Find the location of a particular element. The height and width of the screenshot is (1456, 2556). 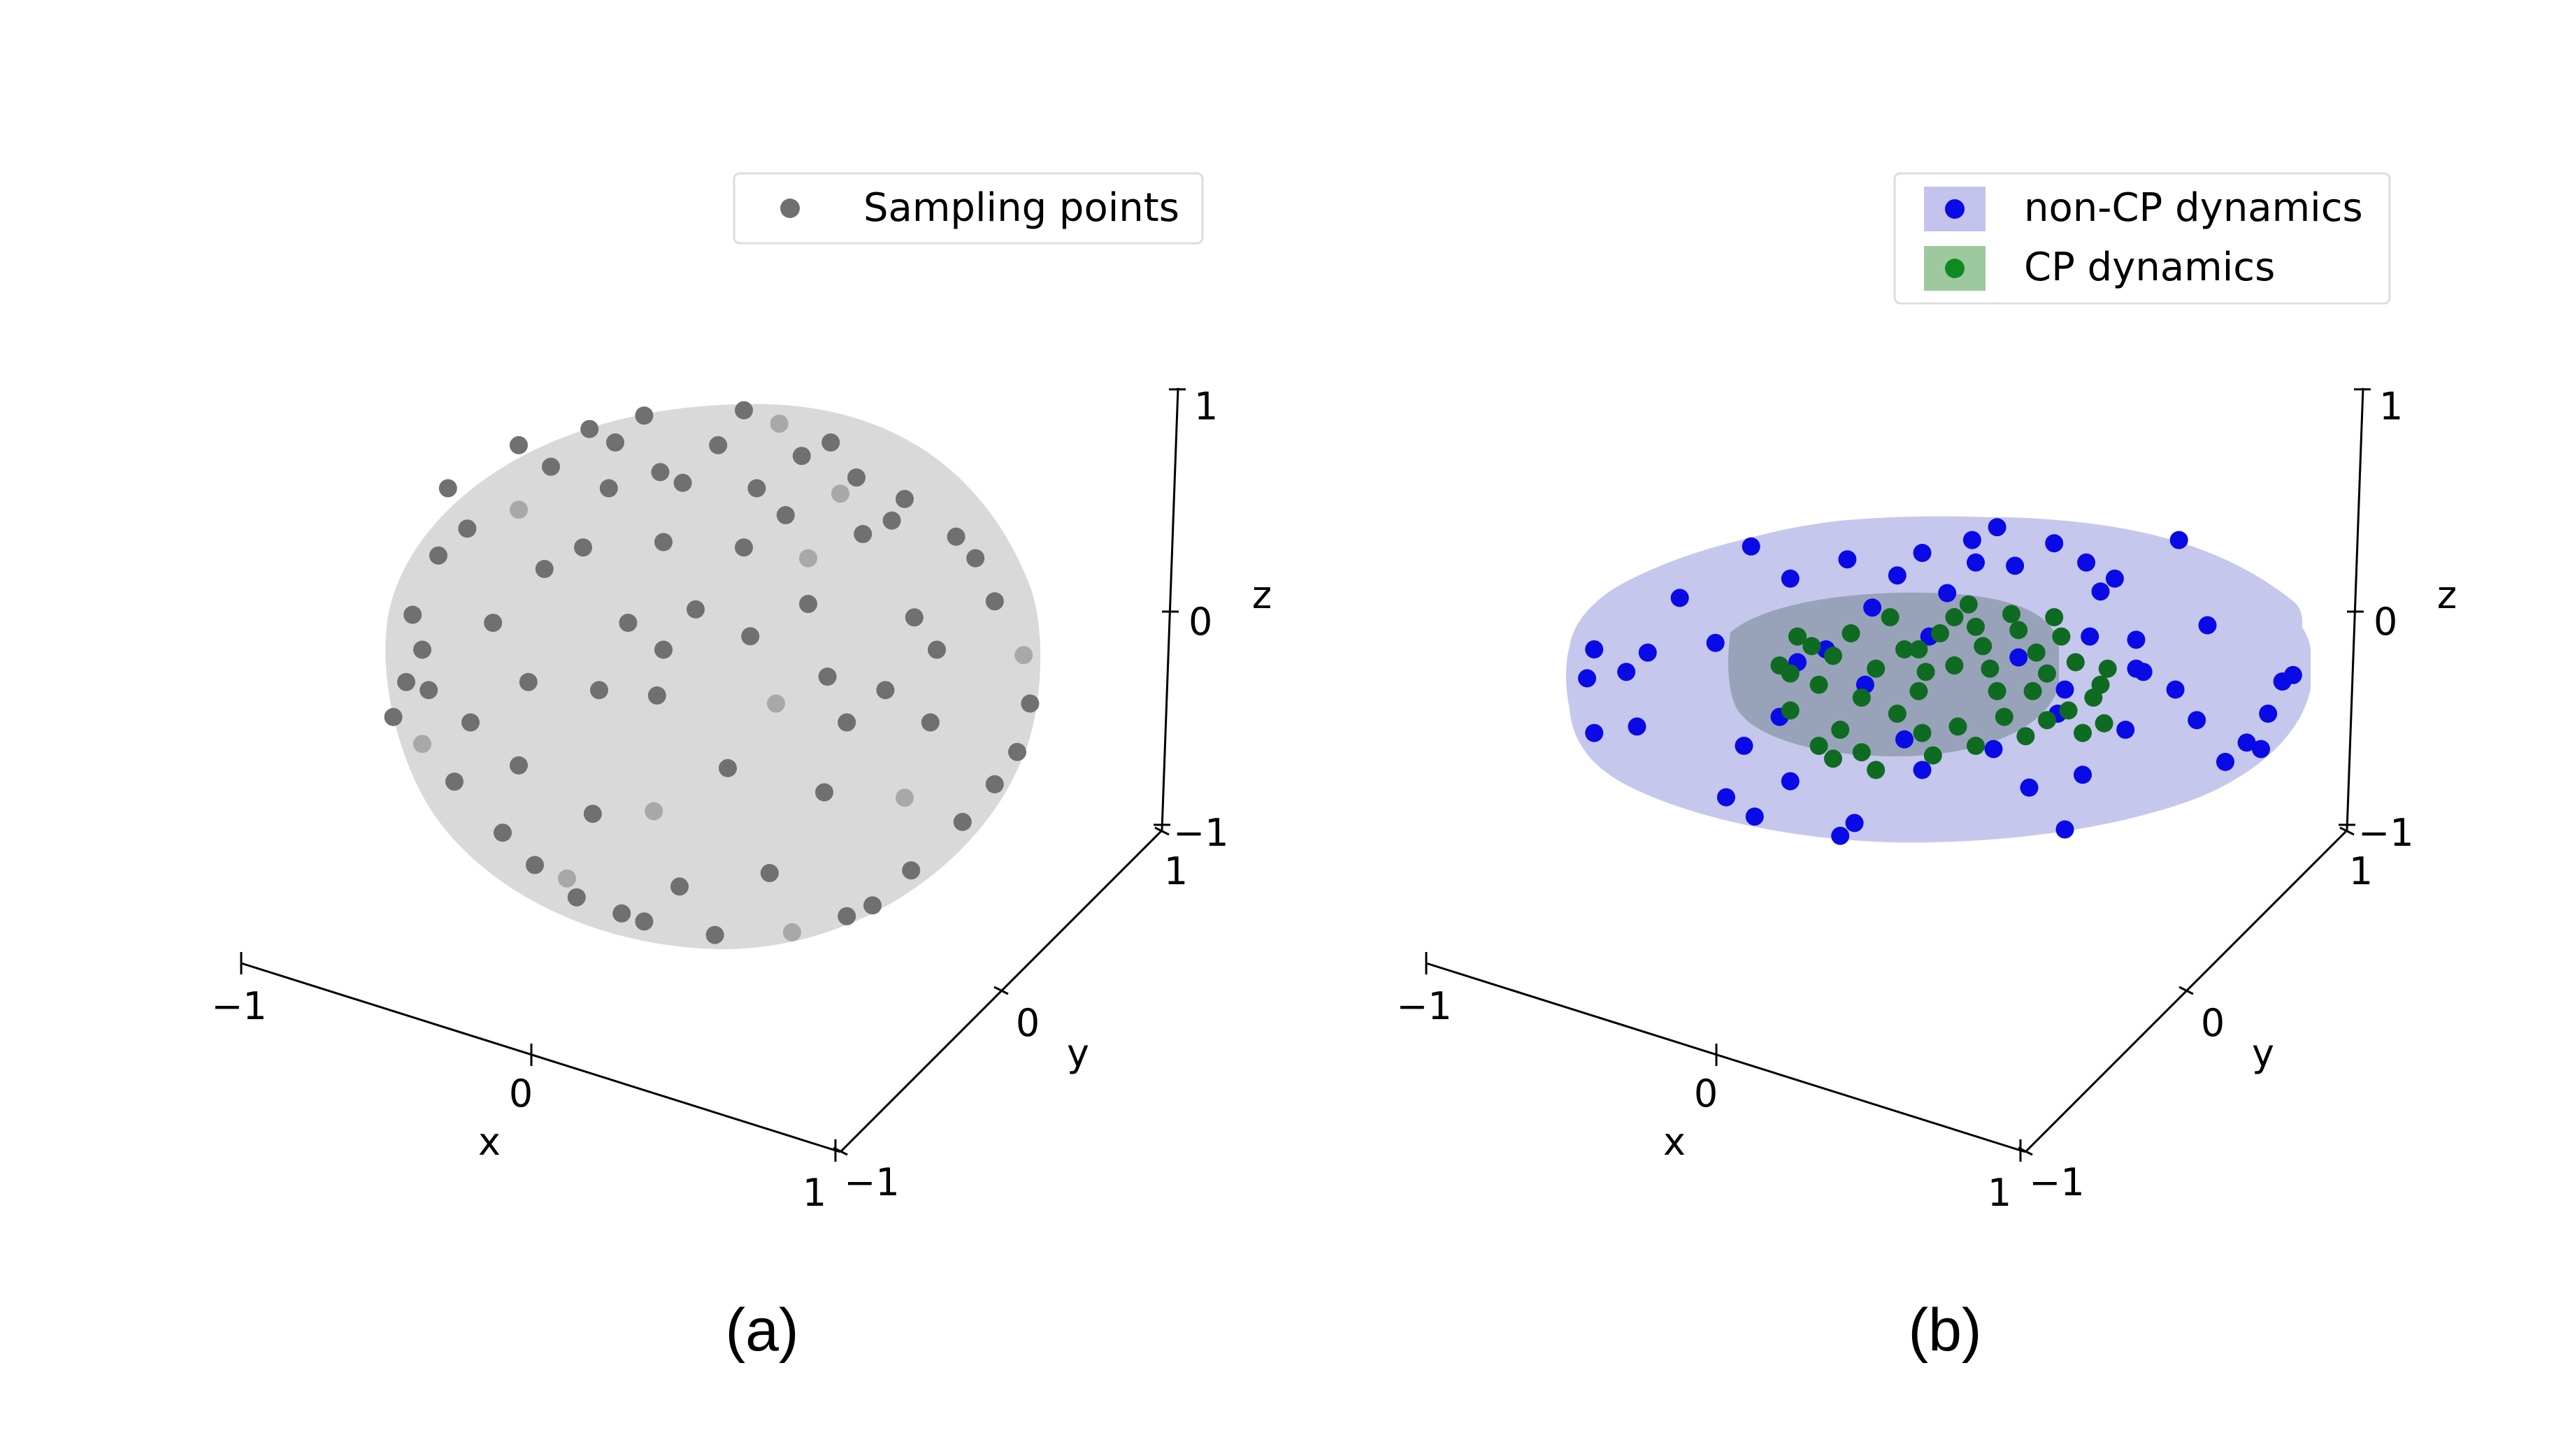

legend-marker-sampling-points is located at coordinates (790, 208).